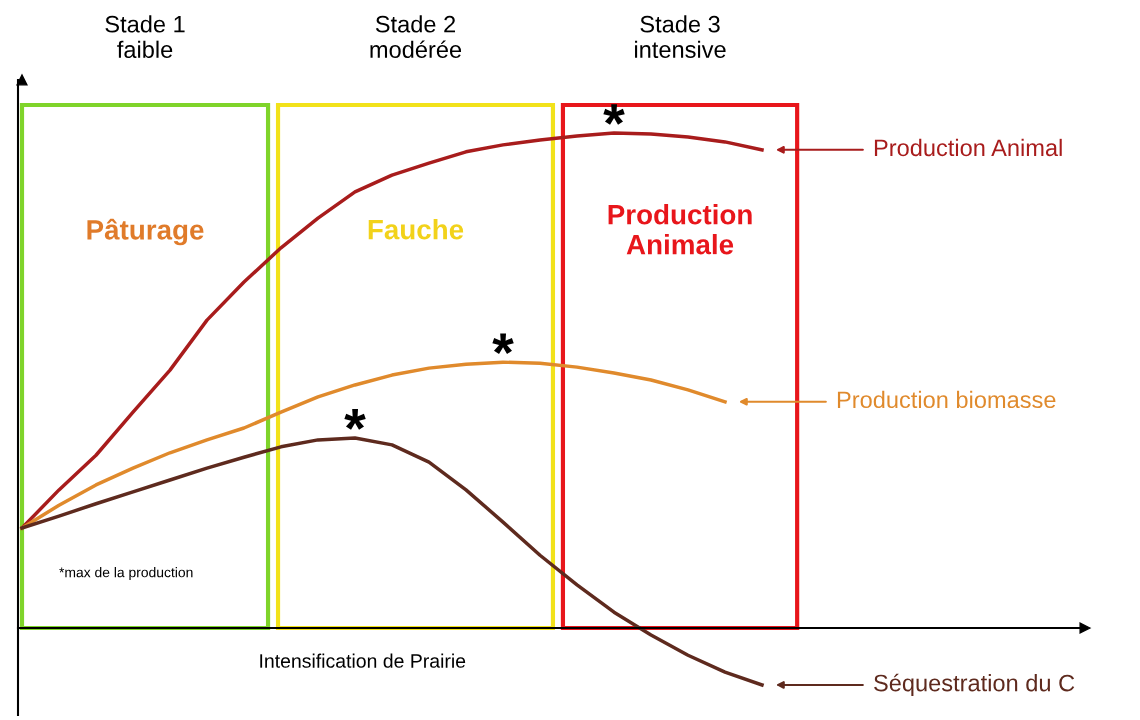 The height and width of the screenshot is (720, 1140). Describe the element at coordinates (145, 232) in the screenshot. I see `annotation: Pâturage` at that location.